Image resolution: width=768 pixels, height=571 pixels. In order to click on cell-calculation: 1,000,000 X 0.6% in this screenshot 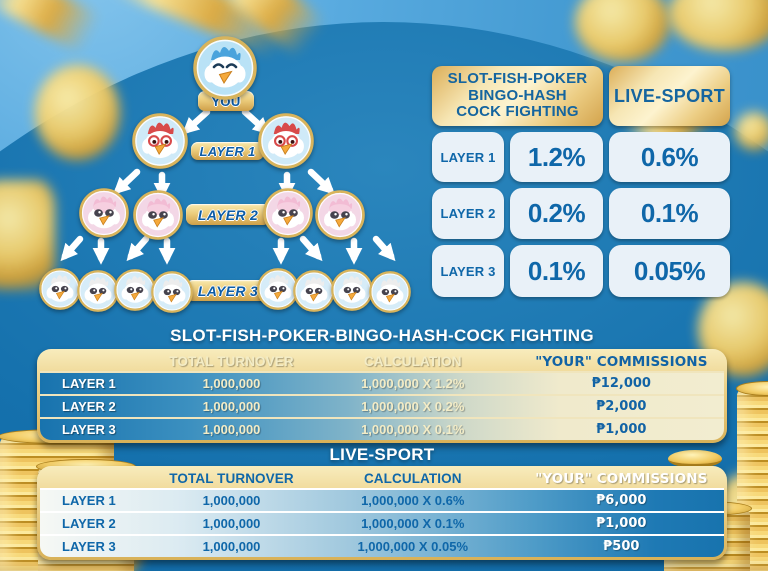, I will do `click(413, 500)`.